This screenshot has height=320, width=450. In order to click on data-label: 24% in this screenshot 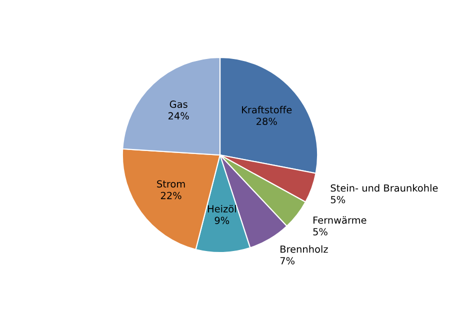, I will do `click(178, 116)`.